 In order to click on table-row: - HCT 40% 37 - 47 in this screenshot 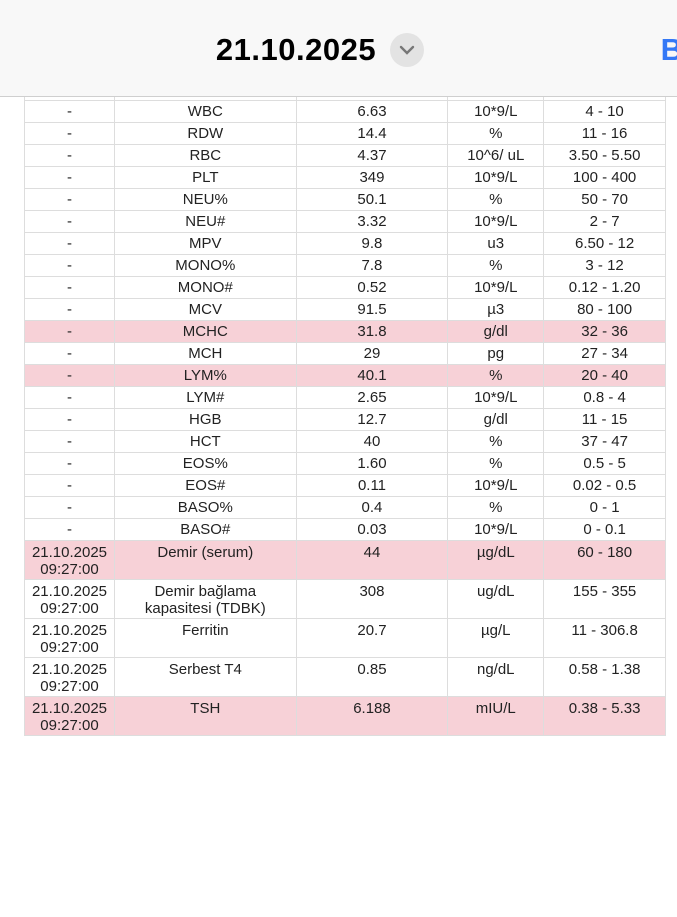, I will do `click(345, 441)`.